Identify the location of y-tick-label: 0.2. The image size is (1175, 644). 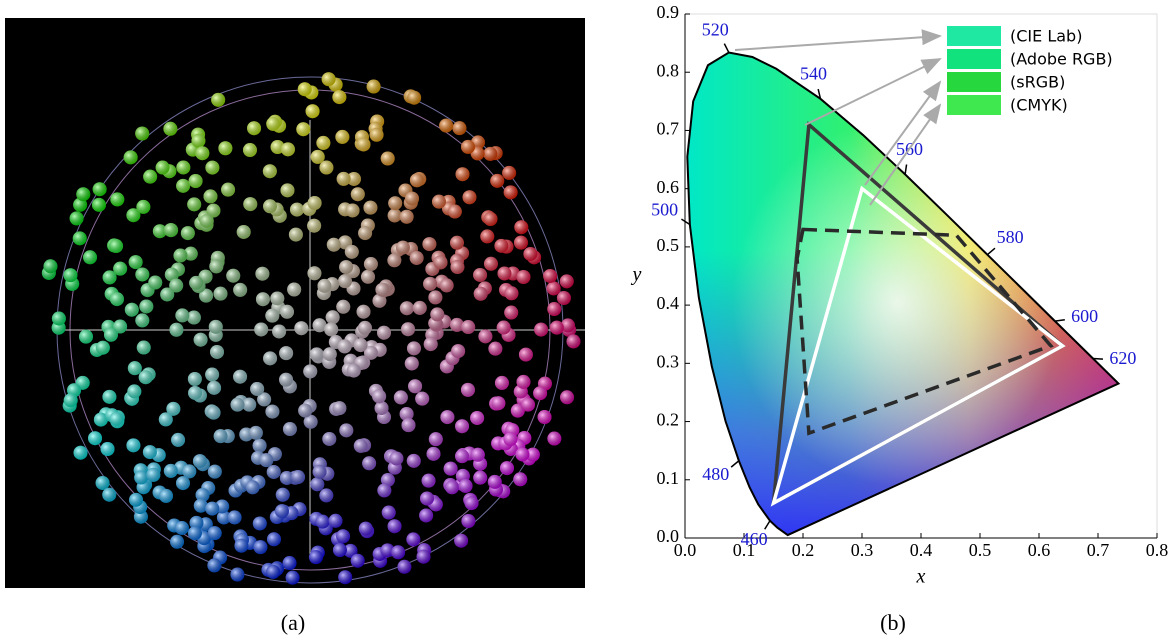
(668, 420).